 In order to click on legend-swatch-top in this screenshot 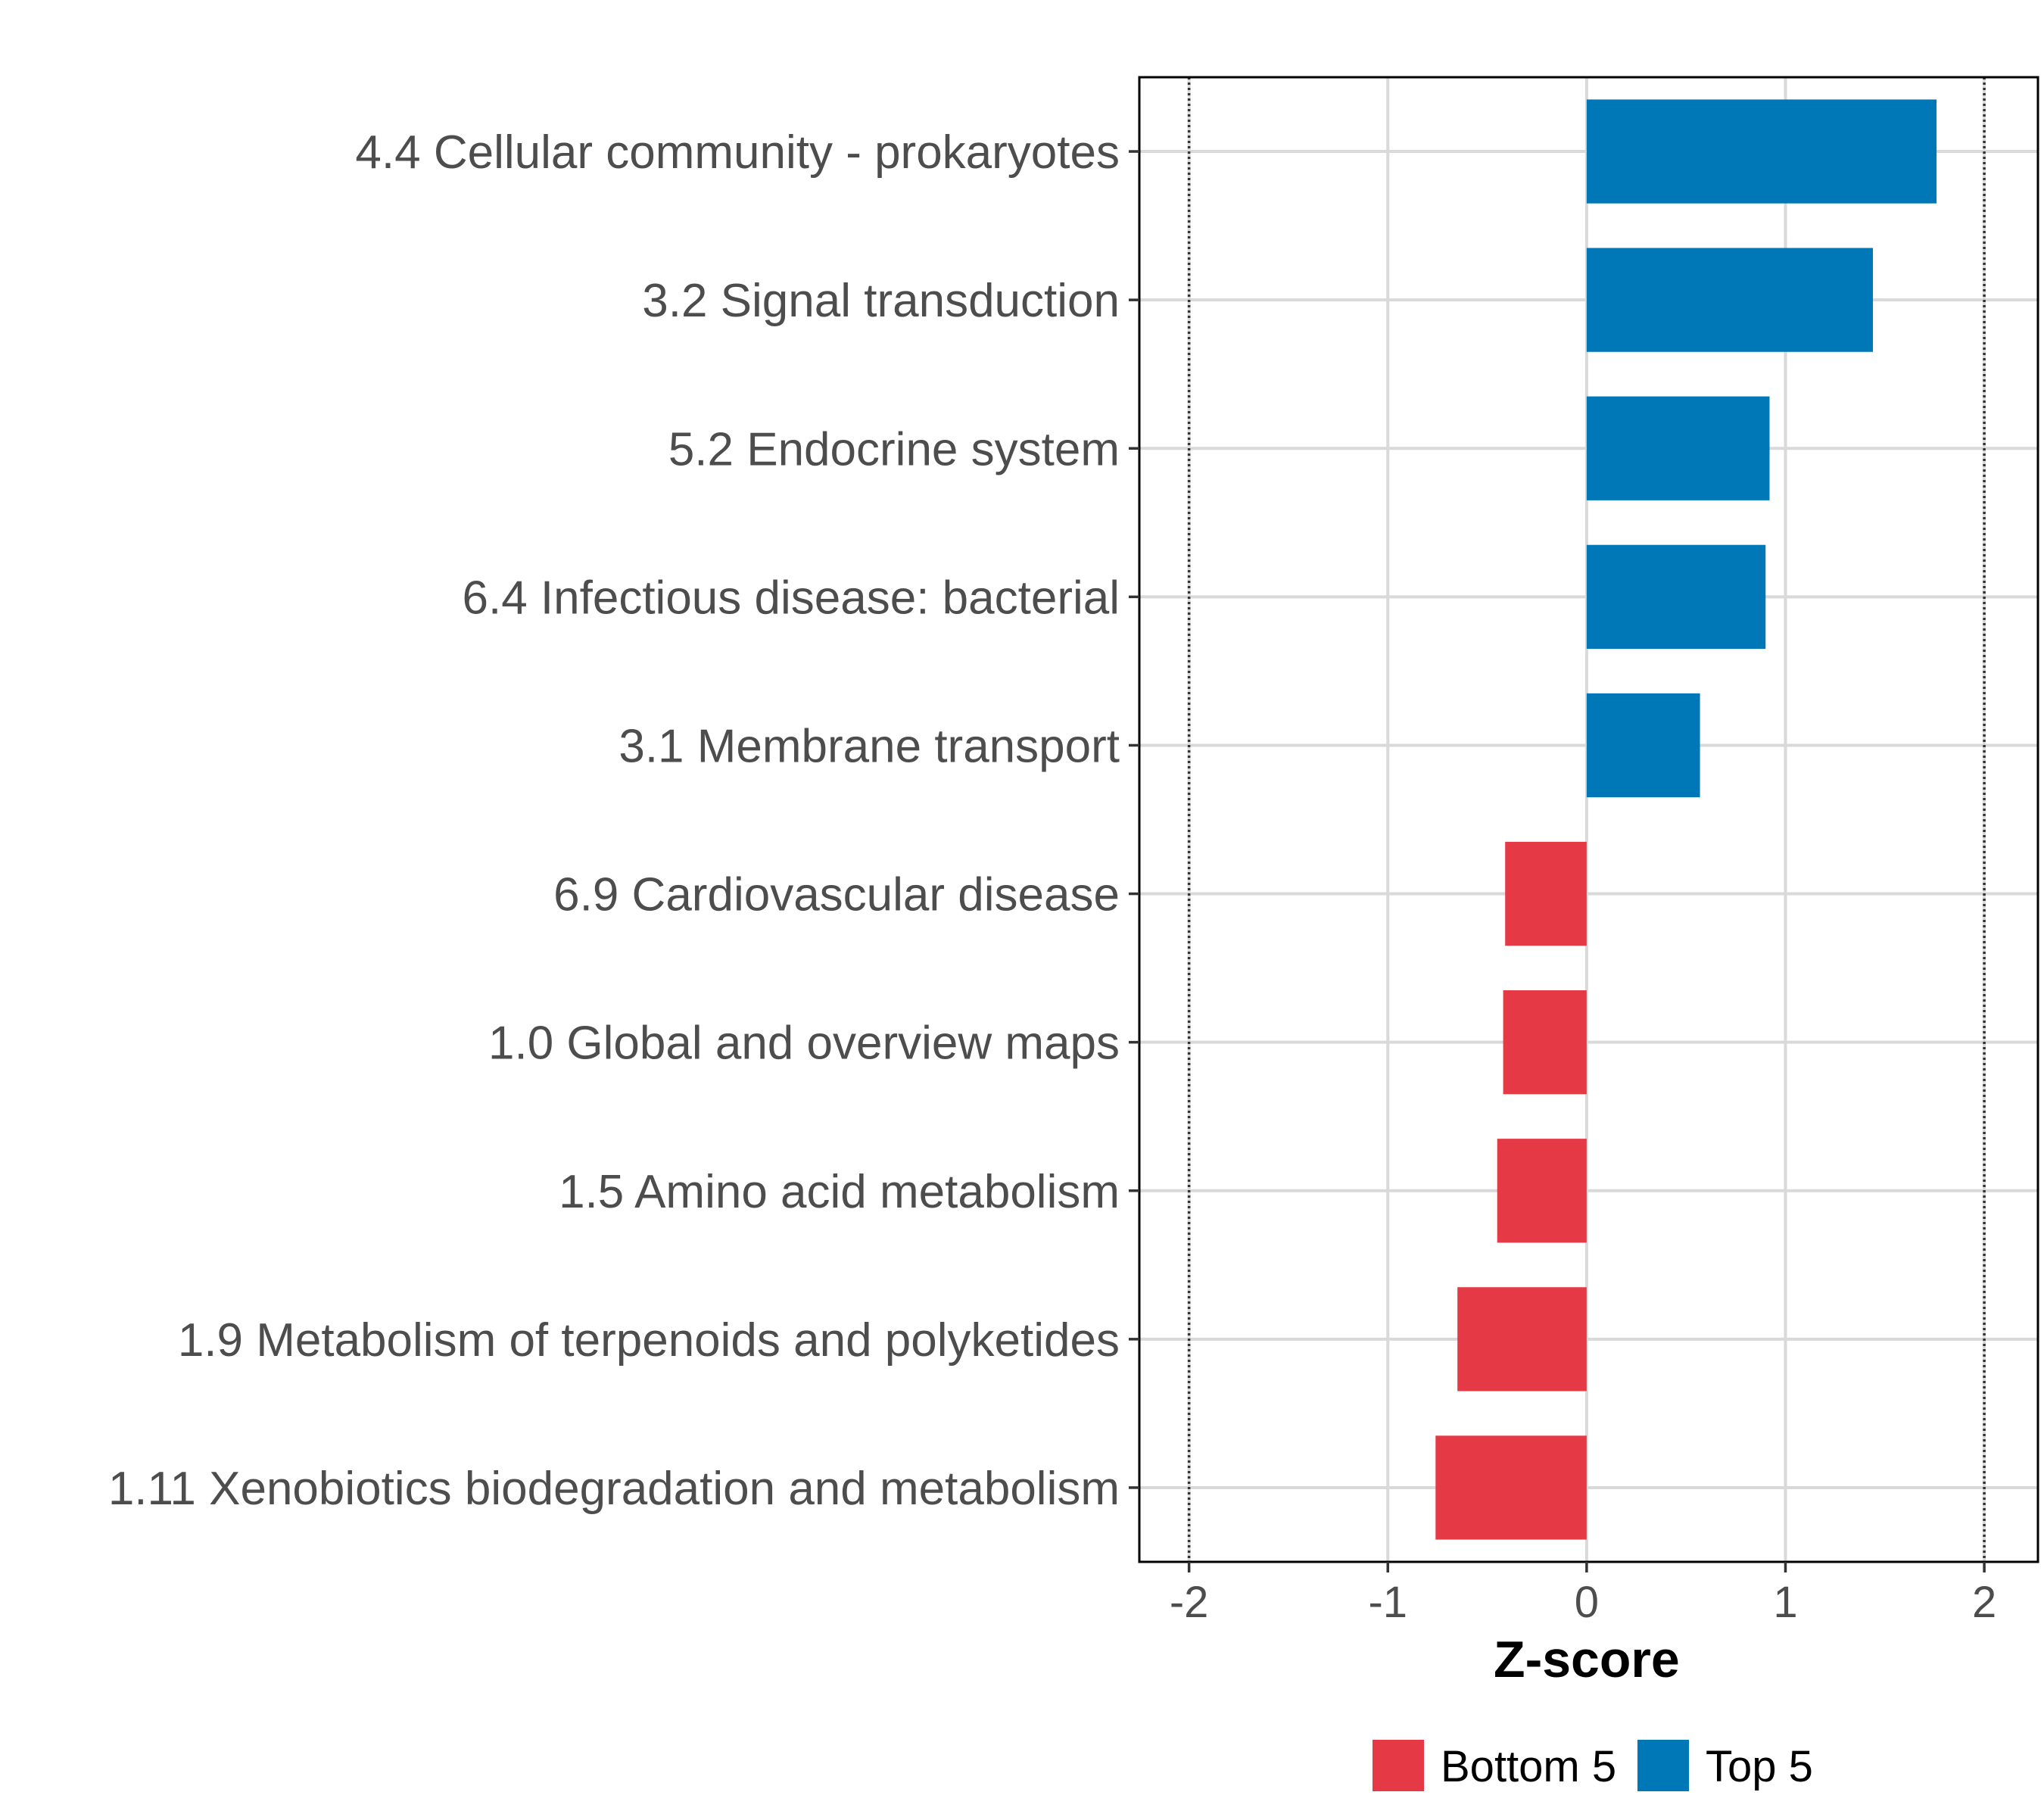, I will do `click(1663, 1765)`.